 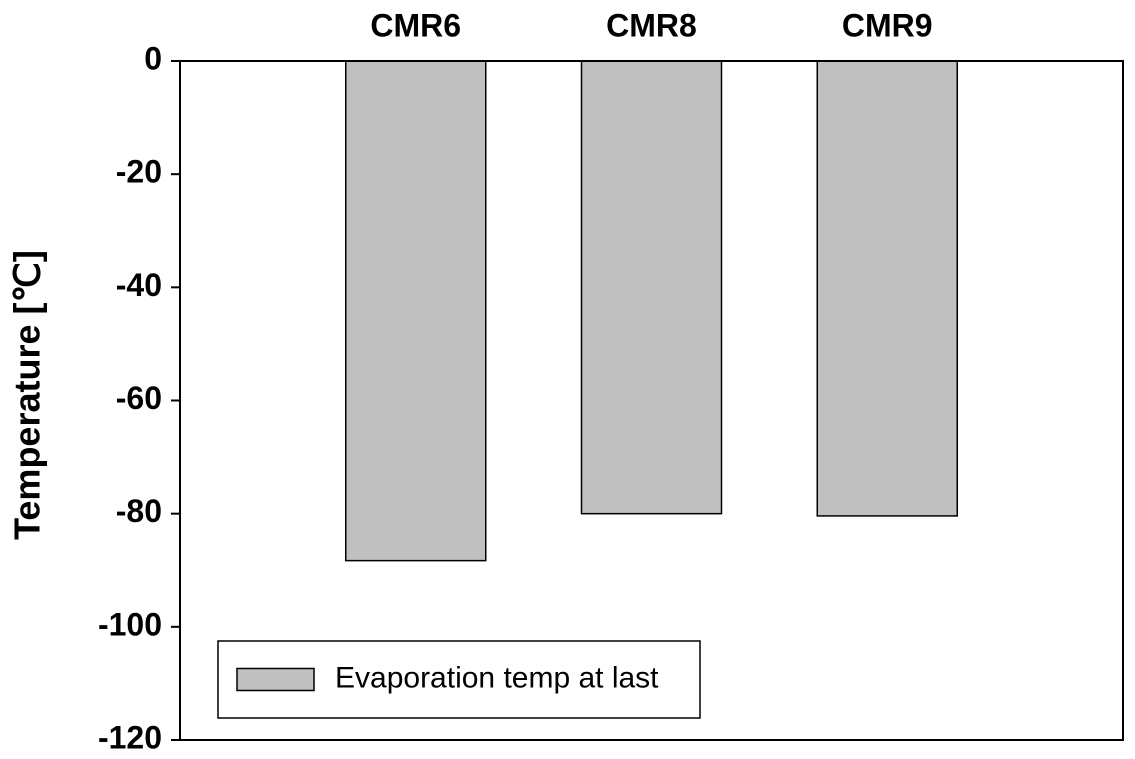 What do you see at coordinates (153, 58) in the screenshot?
I see `y-tick-label: 0` at bounding box center [153, 58].